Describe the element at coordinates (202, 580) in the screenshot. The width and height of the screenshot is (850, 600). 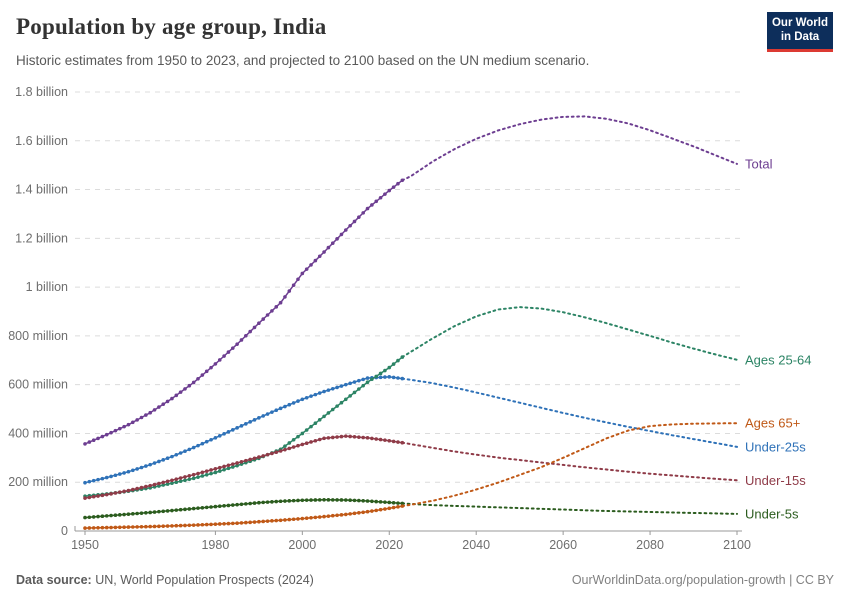
I see `data-source-value: UN, World Population Prospects (2024)` at that location.